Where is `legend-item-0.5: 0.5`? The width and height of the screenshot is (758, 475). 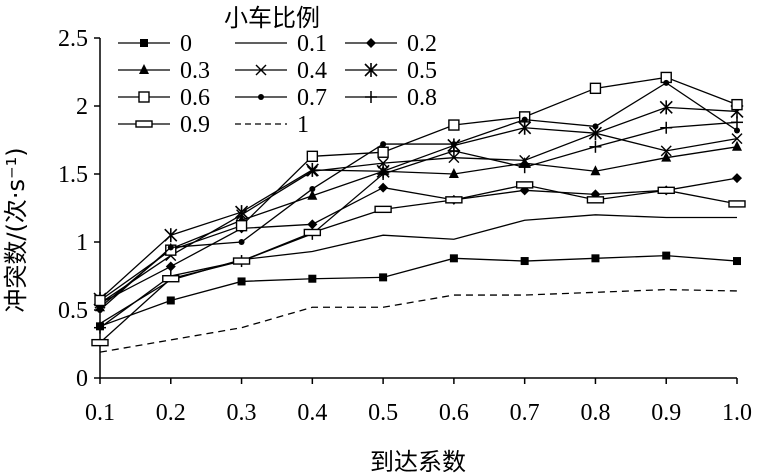 legend-item-0.5: 0.5 is located at coordinates (391, 71).